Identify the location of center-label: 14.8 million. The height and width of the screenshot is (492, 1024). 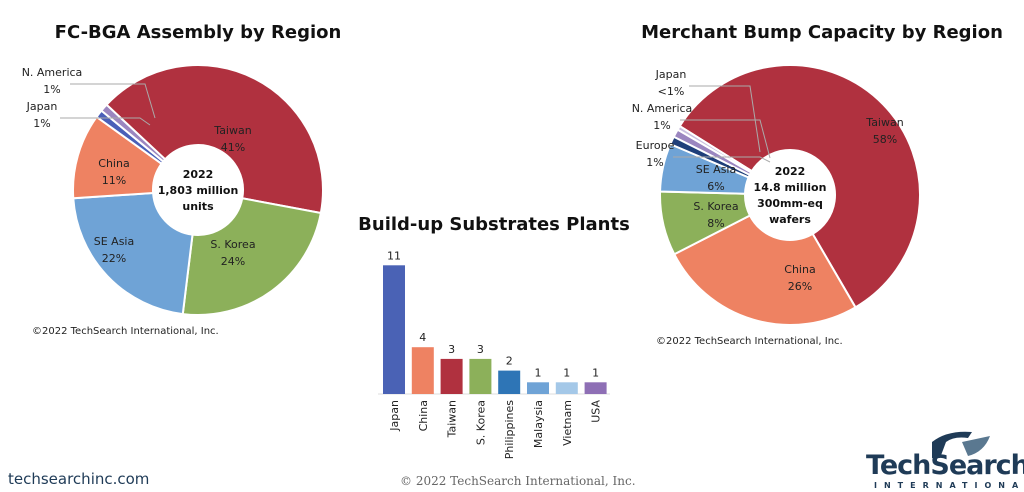
(790, 187).